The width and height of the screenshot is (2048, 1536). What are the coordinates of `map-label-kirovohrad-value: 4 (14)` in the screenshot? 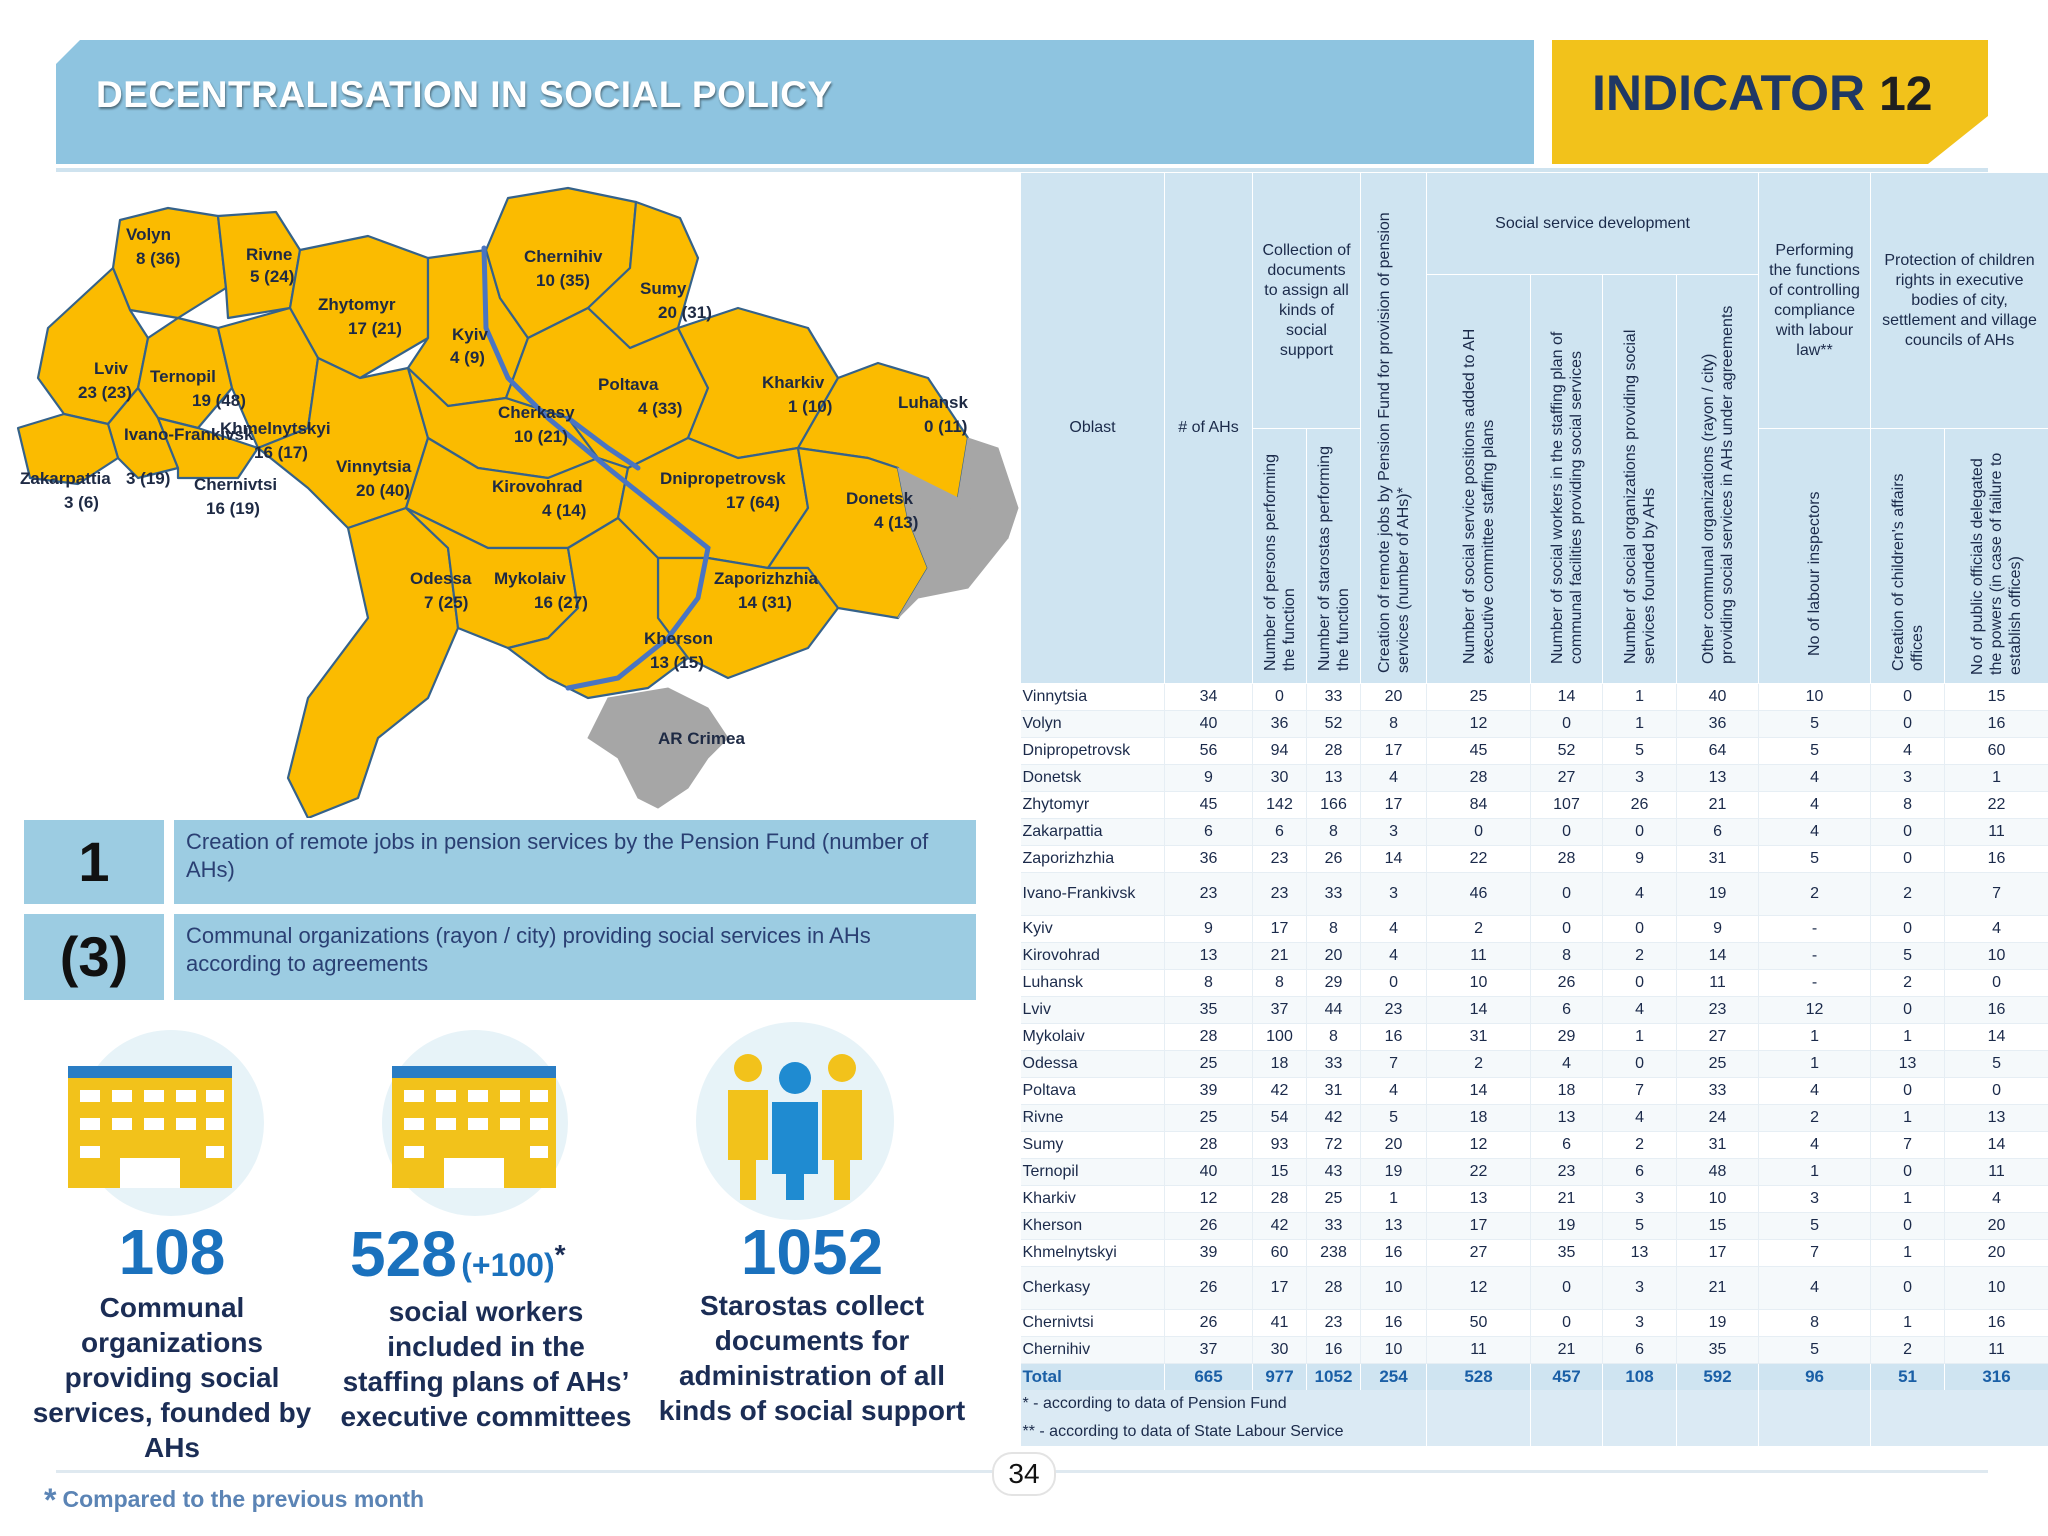 It's located at (564, 510).